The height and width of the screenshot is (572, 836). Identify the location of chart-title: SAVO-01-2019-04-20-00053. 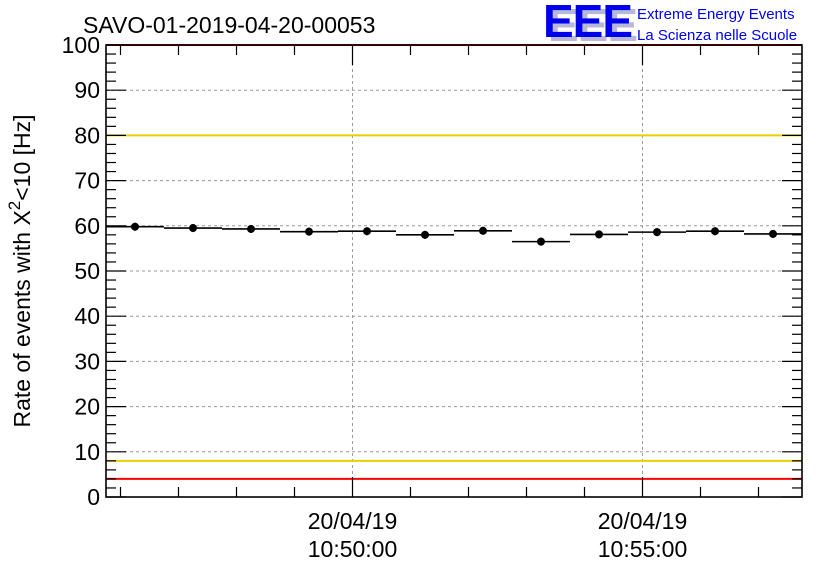
(229, 25).